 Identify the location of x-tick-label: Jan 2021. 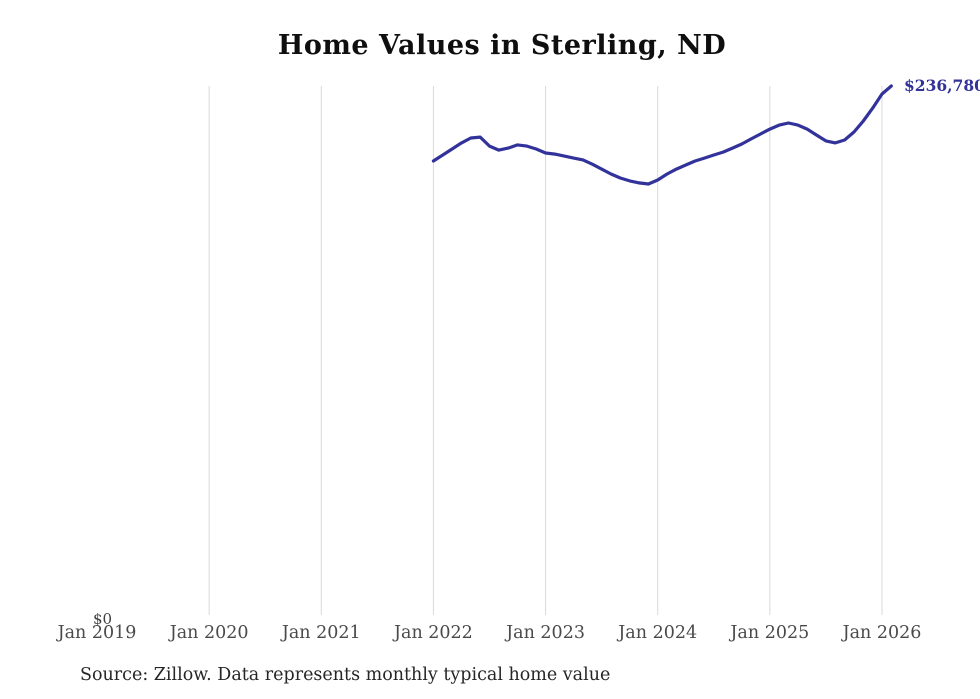
(321, 633).